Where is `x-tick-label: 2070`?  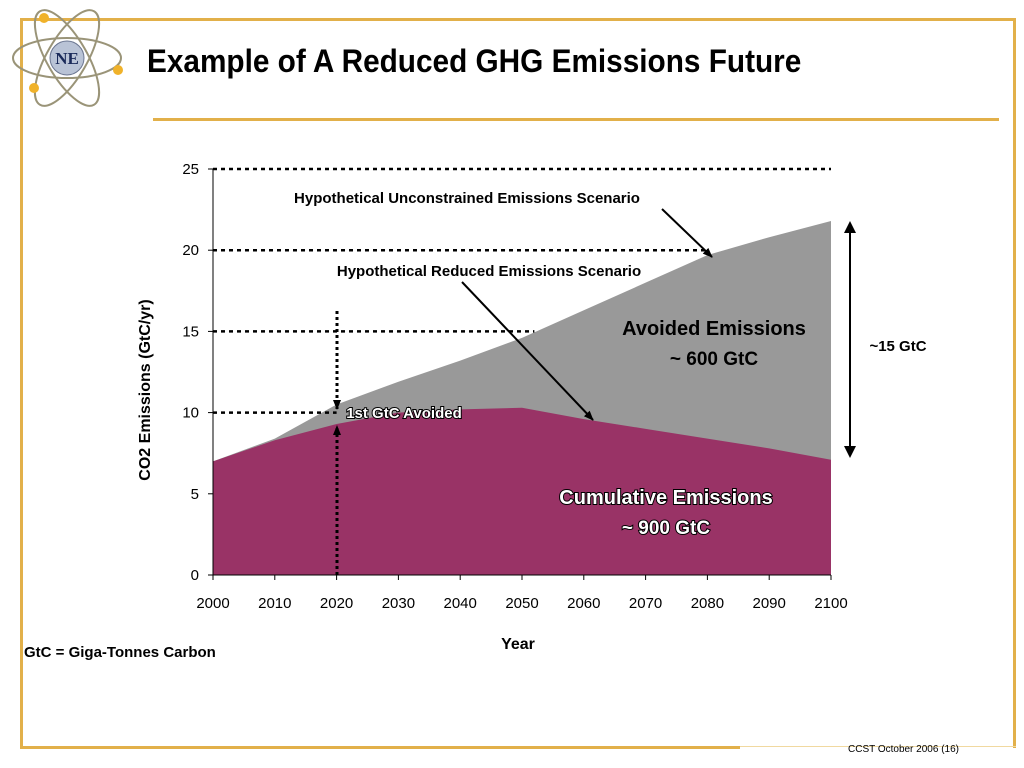 x-tick-label: 2070 is located at coordinates (645, 603).